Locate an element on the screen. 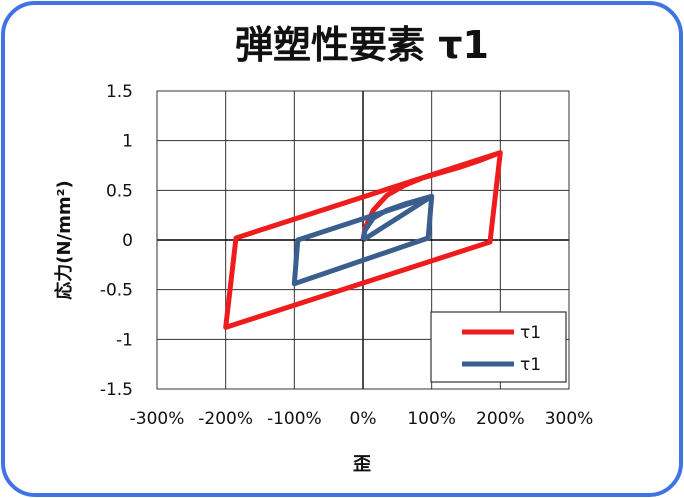 Image resolution: width=684 pixels, height=498 pixels. y-tick-label: 1 is located at coordinates (127, 142).